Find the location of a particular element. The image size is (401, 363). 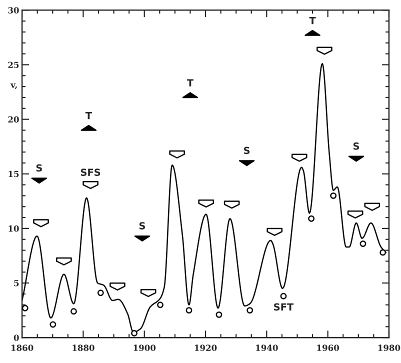

y-axis-title: v, is located at coordinates (13, 86).